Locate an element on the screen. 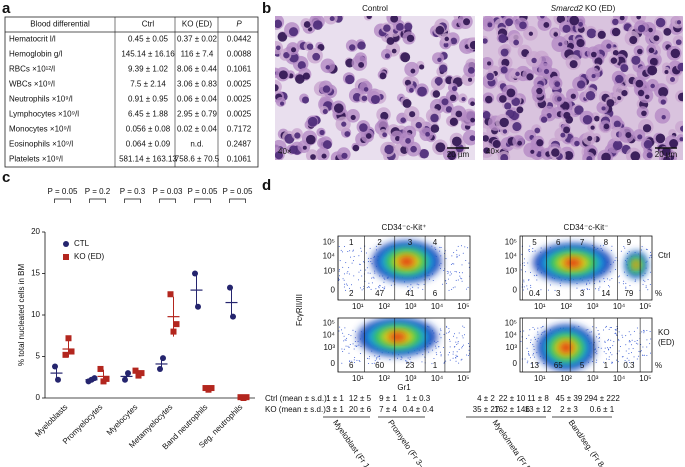 The width and height of the screenshot is (685, 467). table-cell: 8.06 ± 0.44 is located at coordinates (197, 69).